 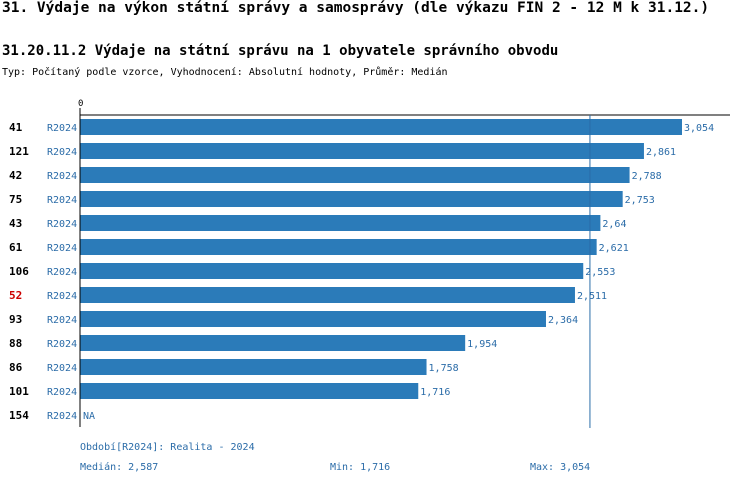 What do you see at coordinates (167, 447) in the screenshot?
I see `footer-period: Období[R2024]: Realita - 2024` at bounding box center [167, 447].